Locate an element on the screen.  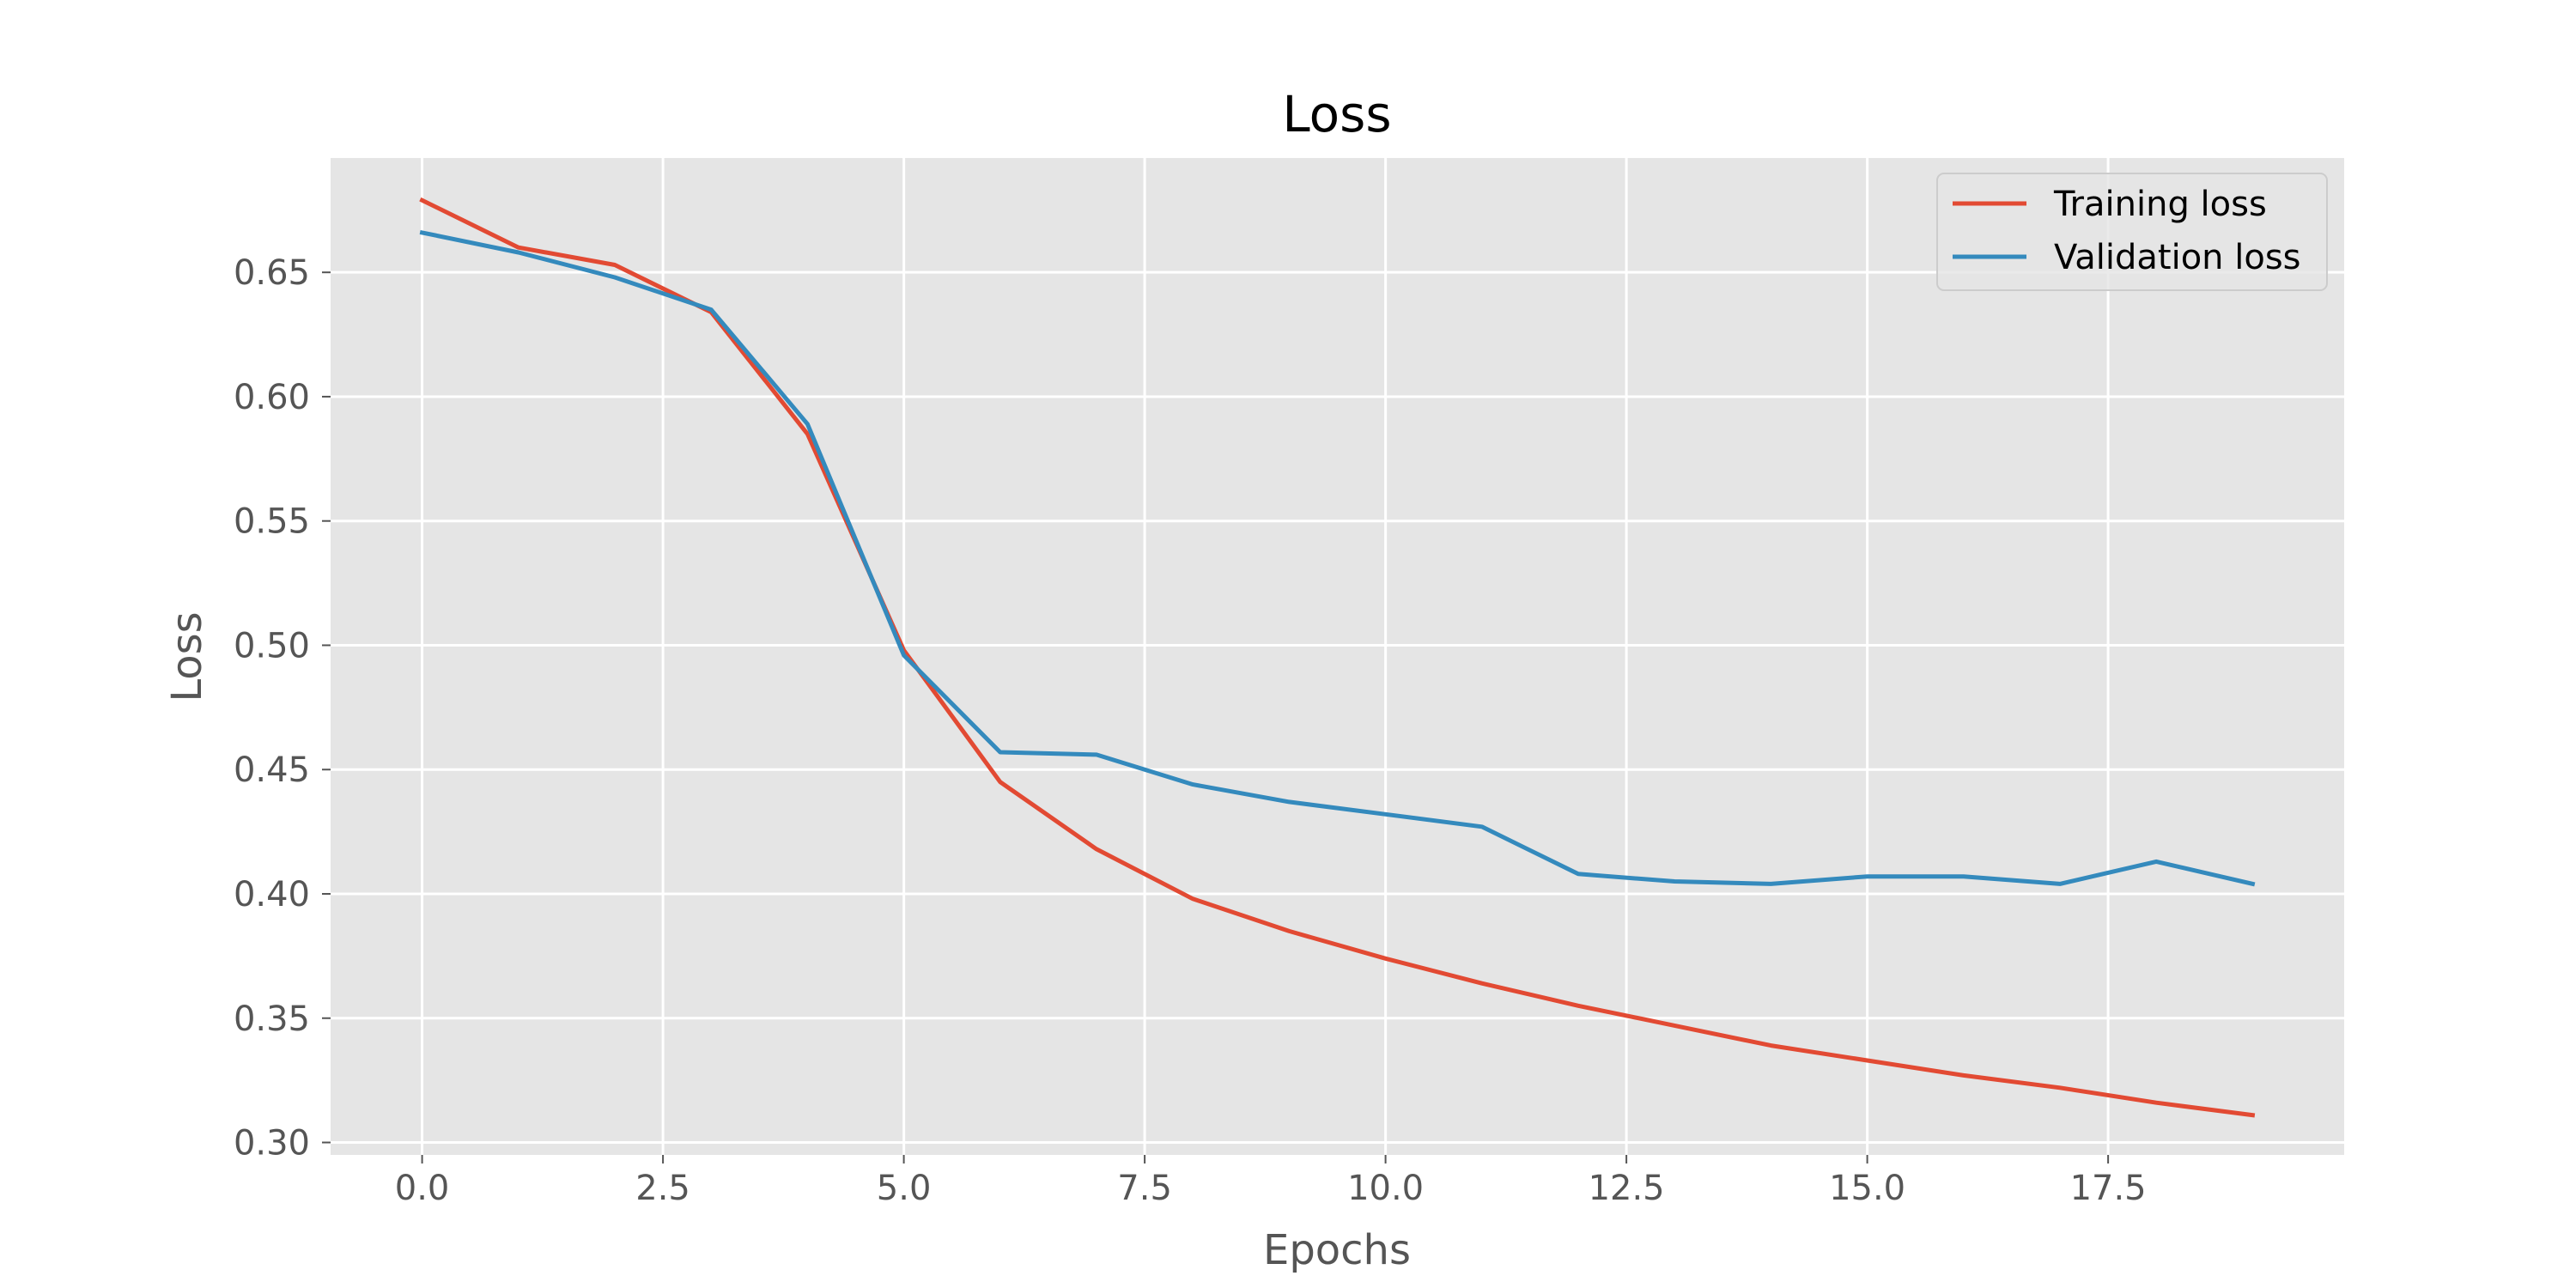
legend-label: Training loss is located at coordinates (2160, 204).